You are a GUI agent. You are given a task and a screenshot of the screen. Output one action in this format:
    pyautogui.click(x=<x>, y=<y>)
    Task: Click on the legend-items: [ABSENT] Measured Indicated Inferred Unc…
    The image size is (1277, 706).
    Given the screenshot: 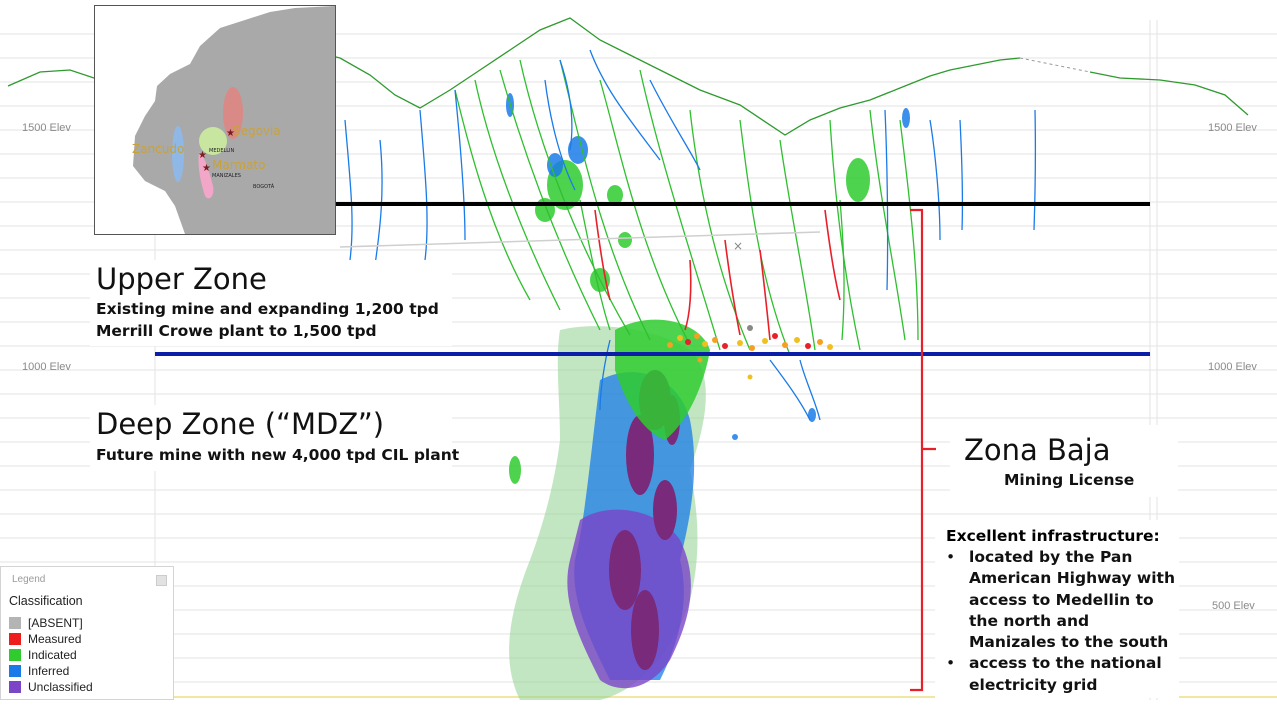 What is the action you would take?
    pyautogui.click(x=51, y=655)
    